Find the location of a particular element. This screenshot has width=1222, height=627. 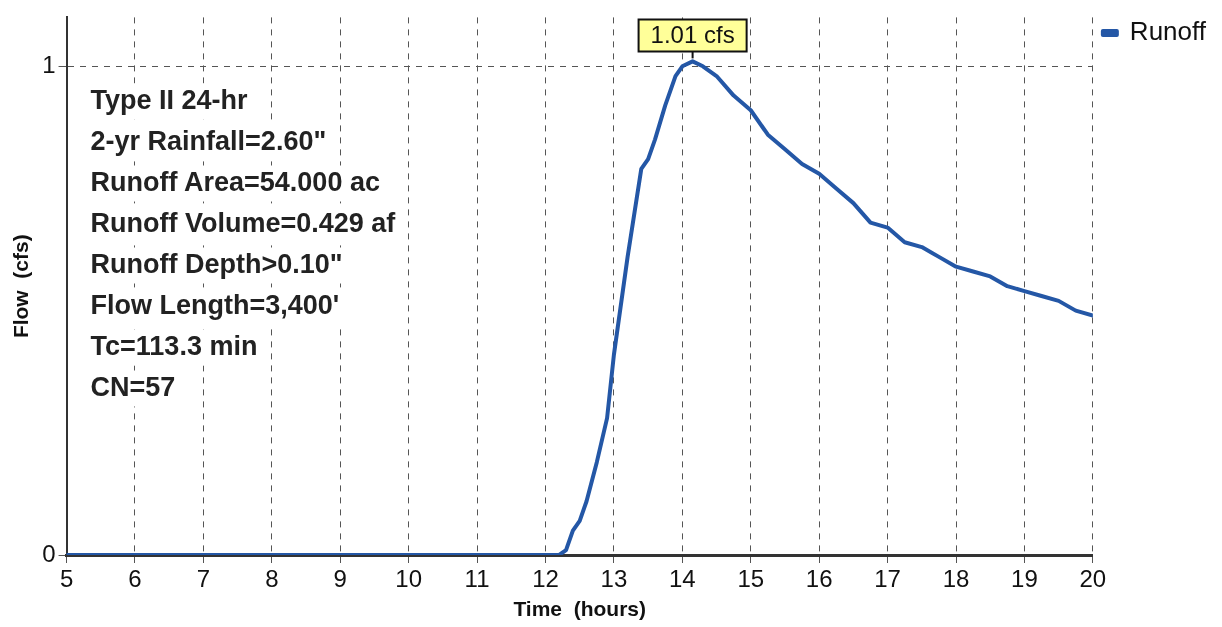

x-tick-label: 9 is located at coordinates (340, 579).